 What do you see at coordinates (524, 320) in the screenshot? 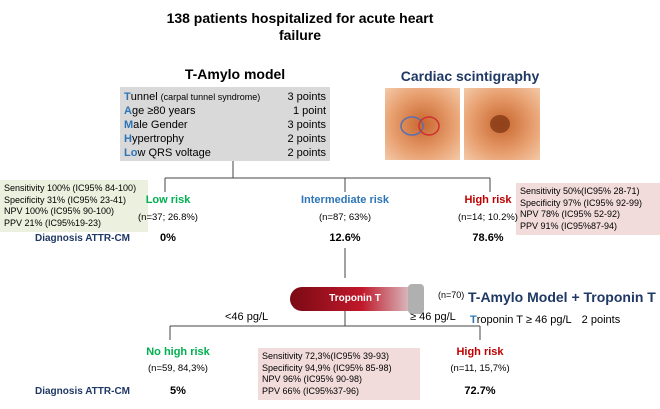
I see `rule-text: roponin T ≥ 46 pg/L` at bounding box center [524, 320].